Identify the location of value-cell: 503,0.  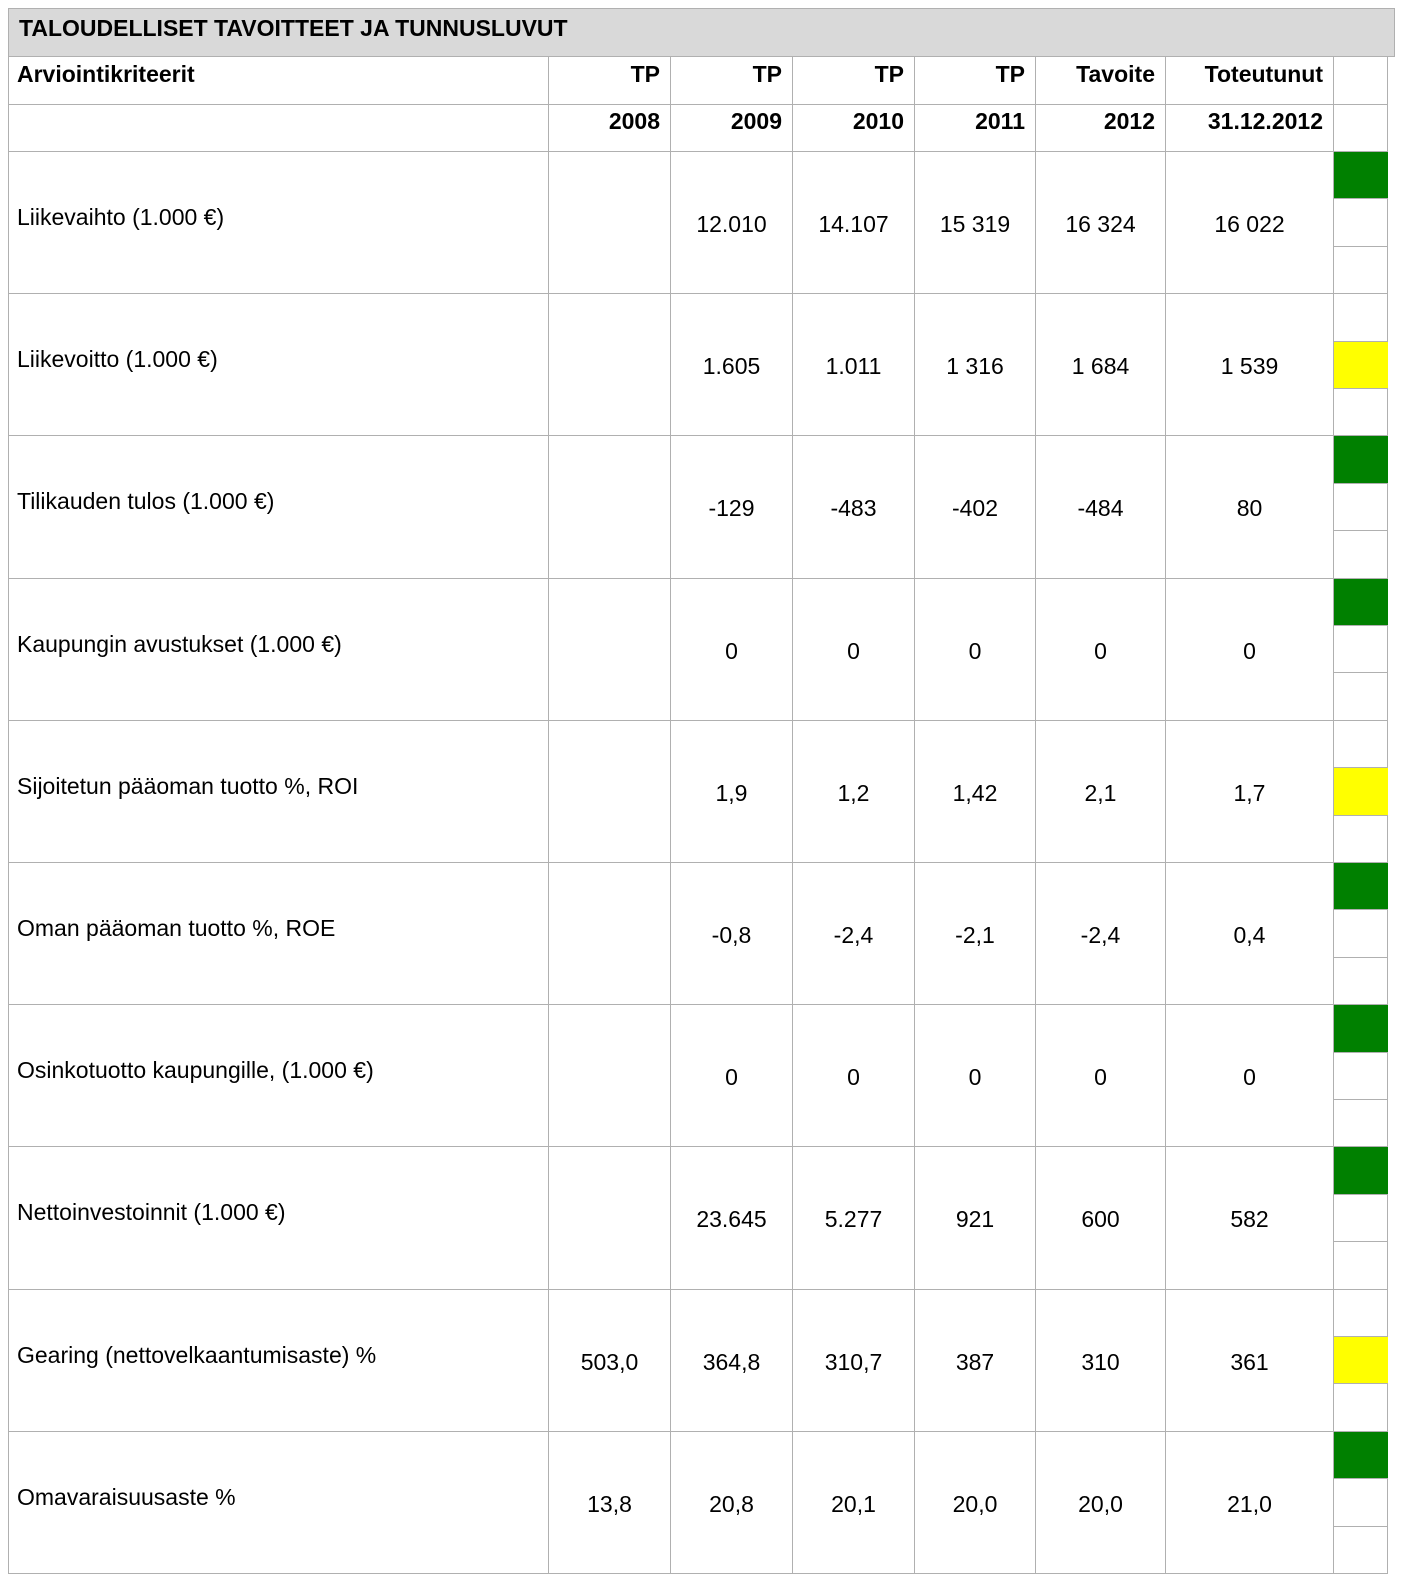
(610, 1360).